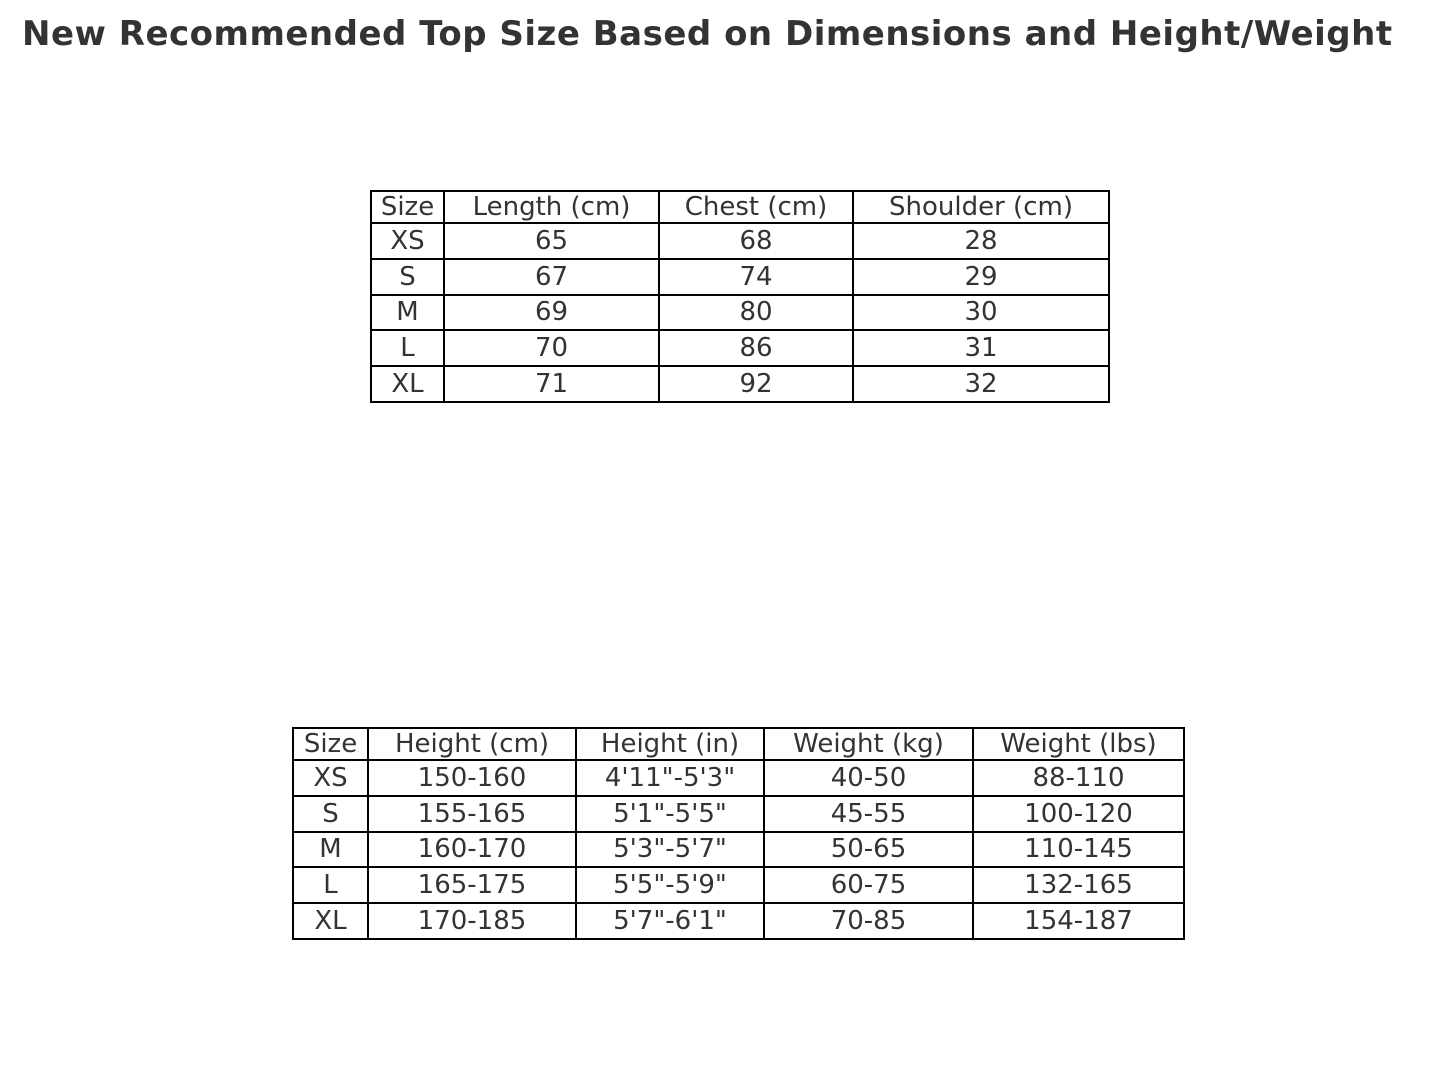  What do you see at coordinates (472, 885) in the screenshot?
I see `table-cell: 165-175` at bounding box center [472, 885].